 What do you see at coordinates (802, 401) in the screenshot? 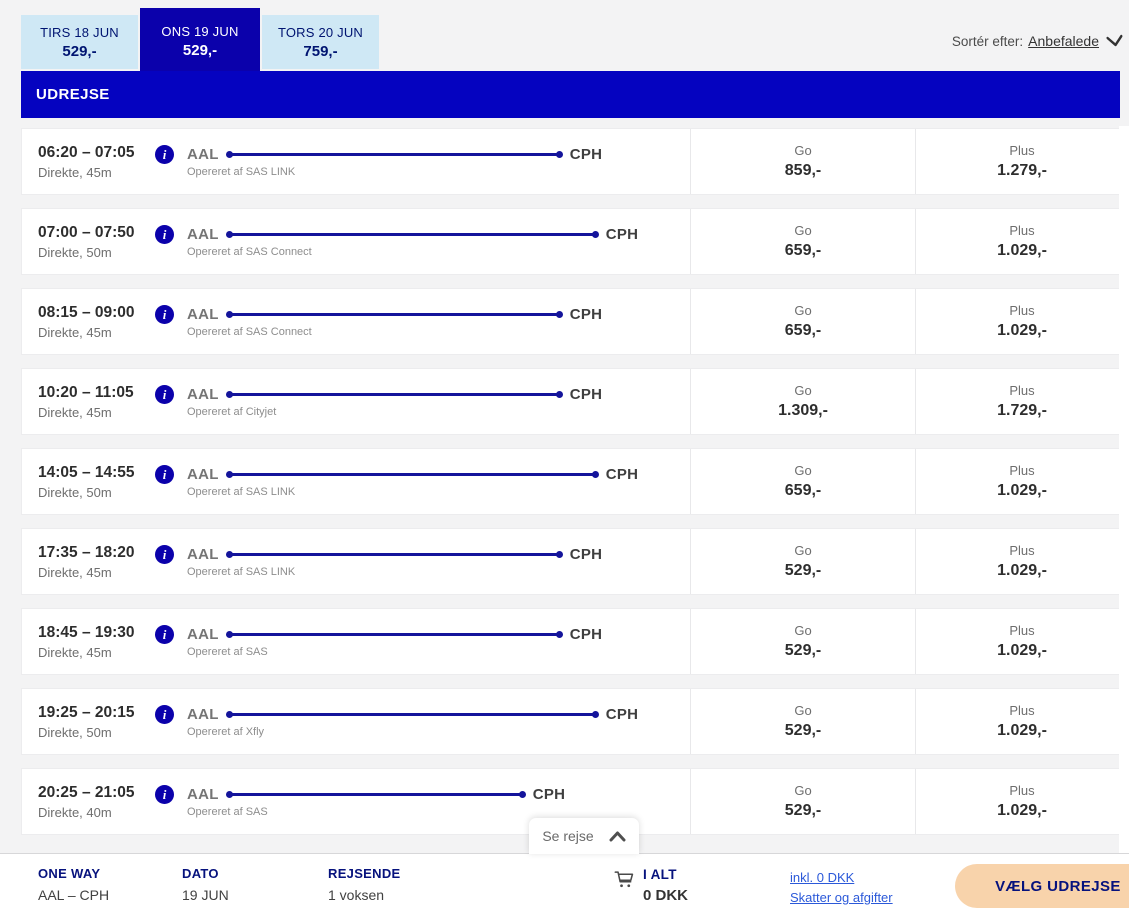
I see `fare-go-cell: Go 1.309,-` at bounding box center [802, 401].